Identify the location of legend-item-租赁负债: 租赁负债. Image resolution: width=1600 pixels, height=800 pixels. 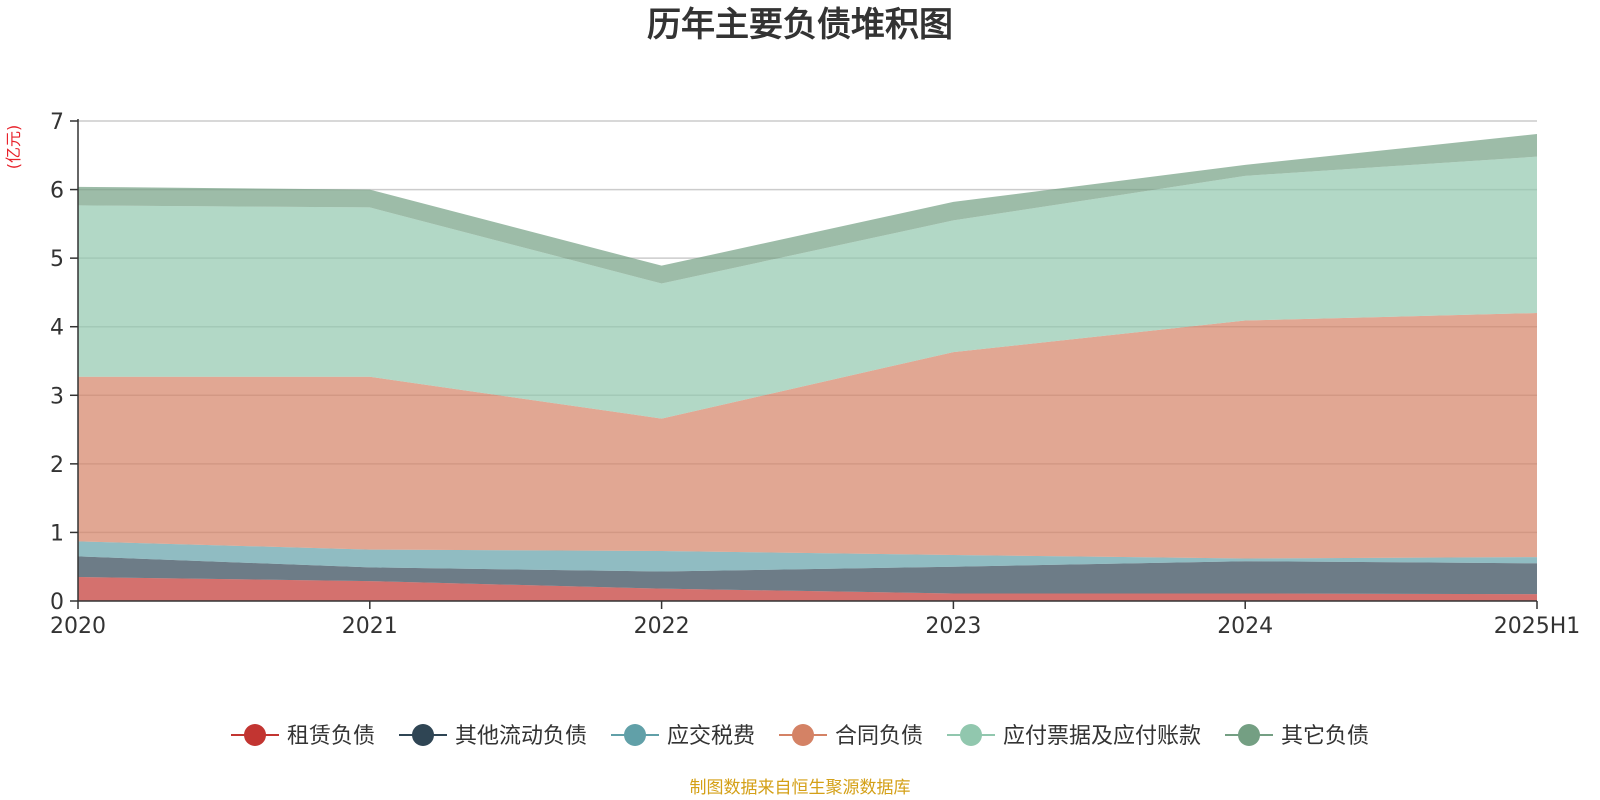
(303, 736).